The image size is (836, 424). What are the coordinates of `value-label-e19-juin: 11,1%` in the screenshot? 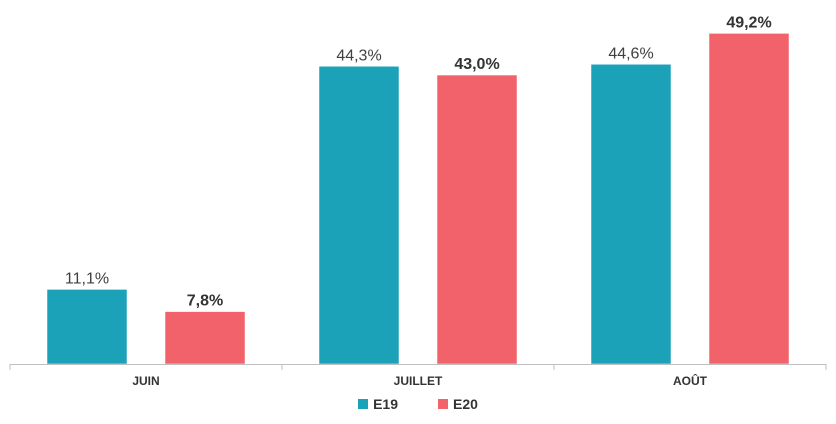 It's located at (87, 278).